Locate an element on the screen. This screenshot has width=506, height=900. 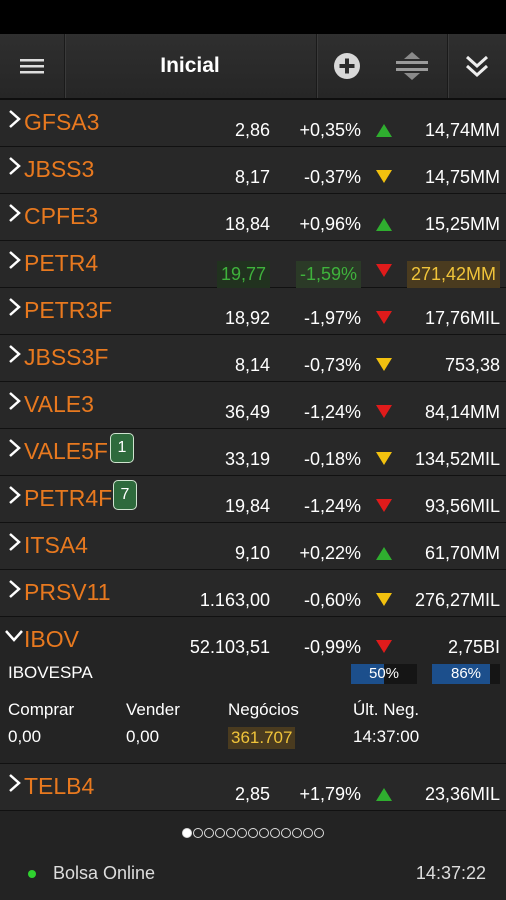
price: 33,19 is located at coordinates (247, 459).